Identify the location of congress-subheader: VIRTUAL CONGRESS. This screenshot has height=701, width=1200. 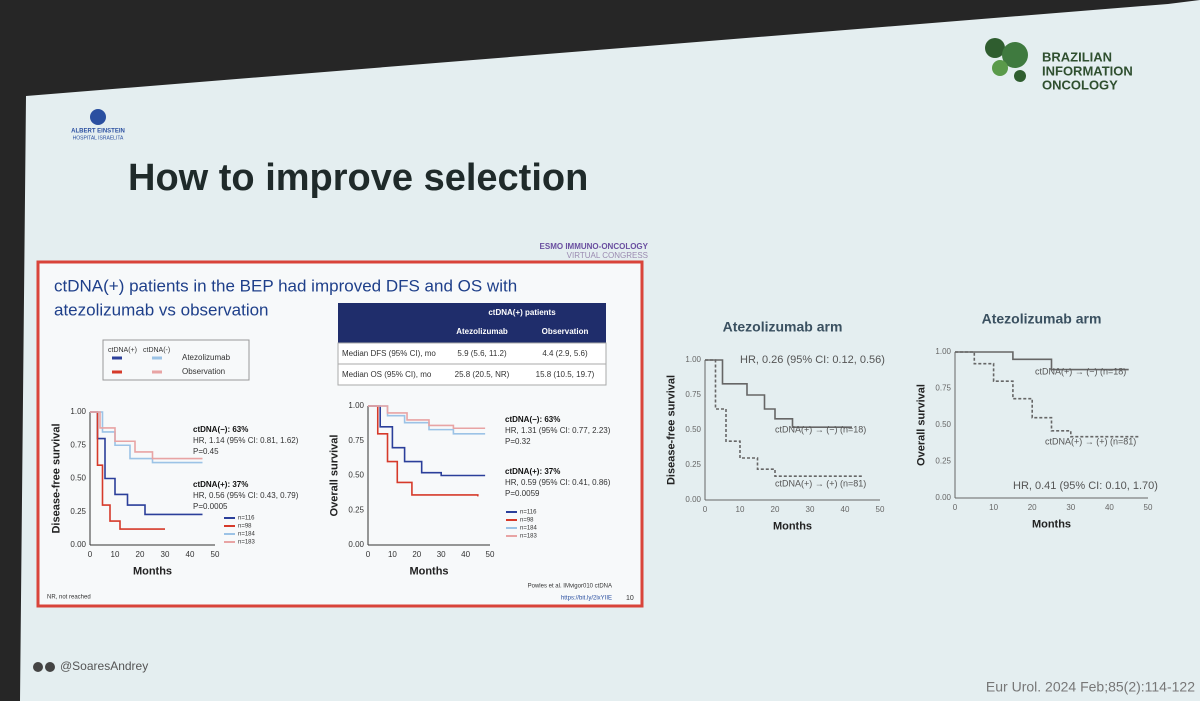
(607, 255).